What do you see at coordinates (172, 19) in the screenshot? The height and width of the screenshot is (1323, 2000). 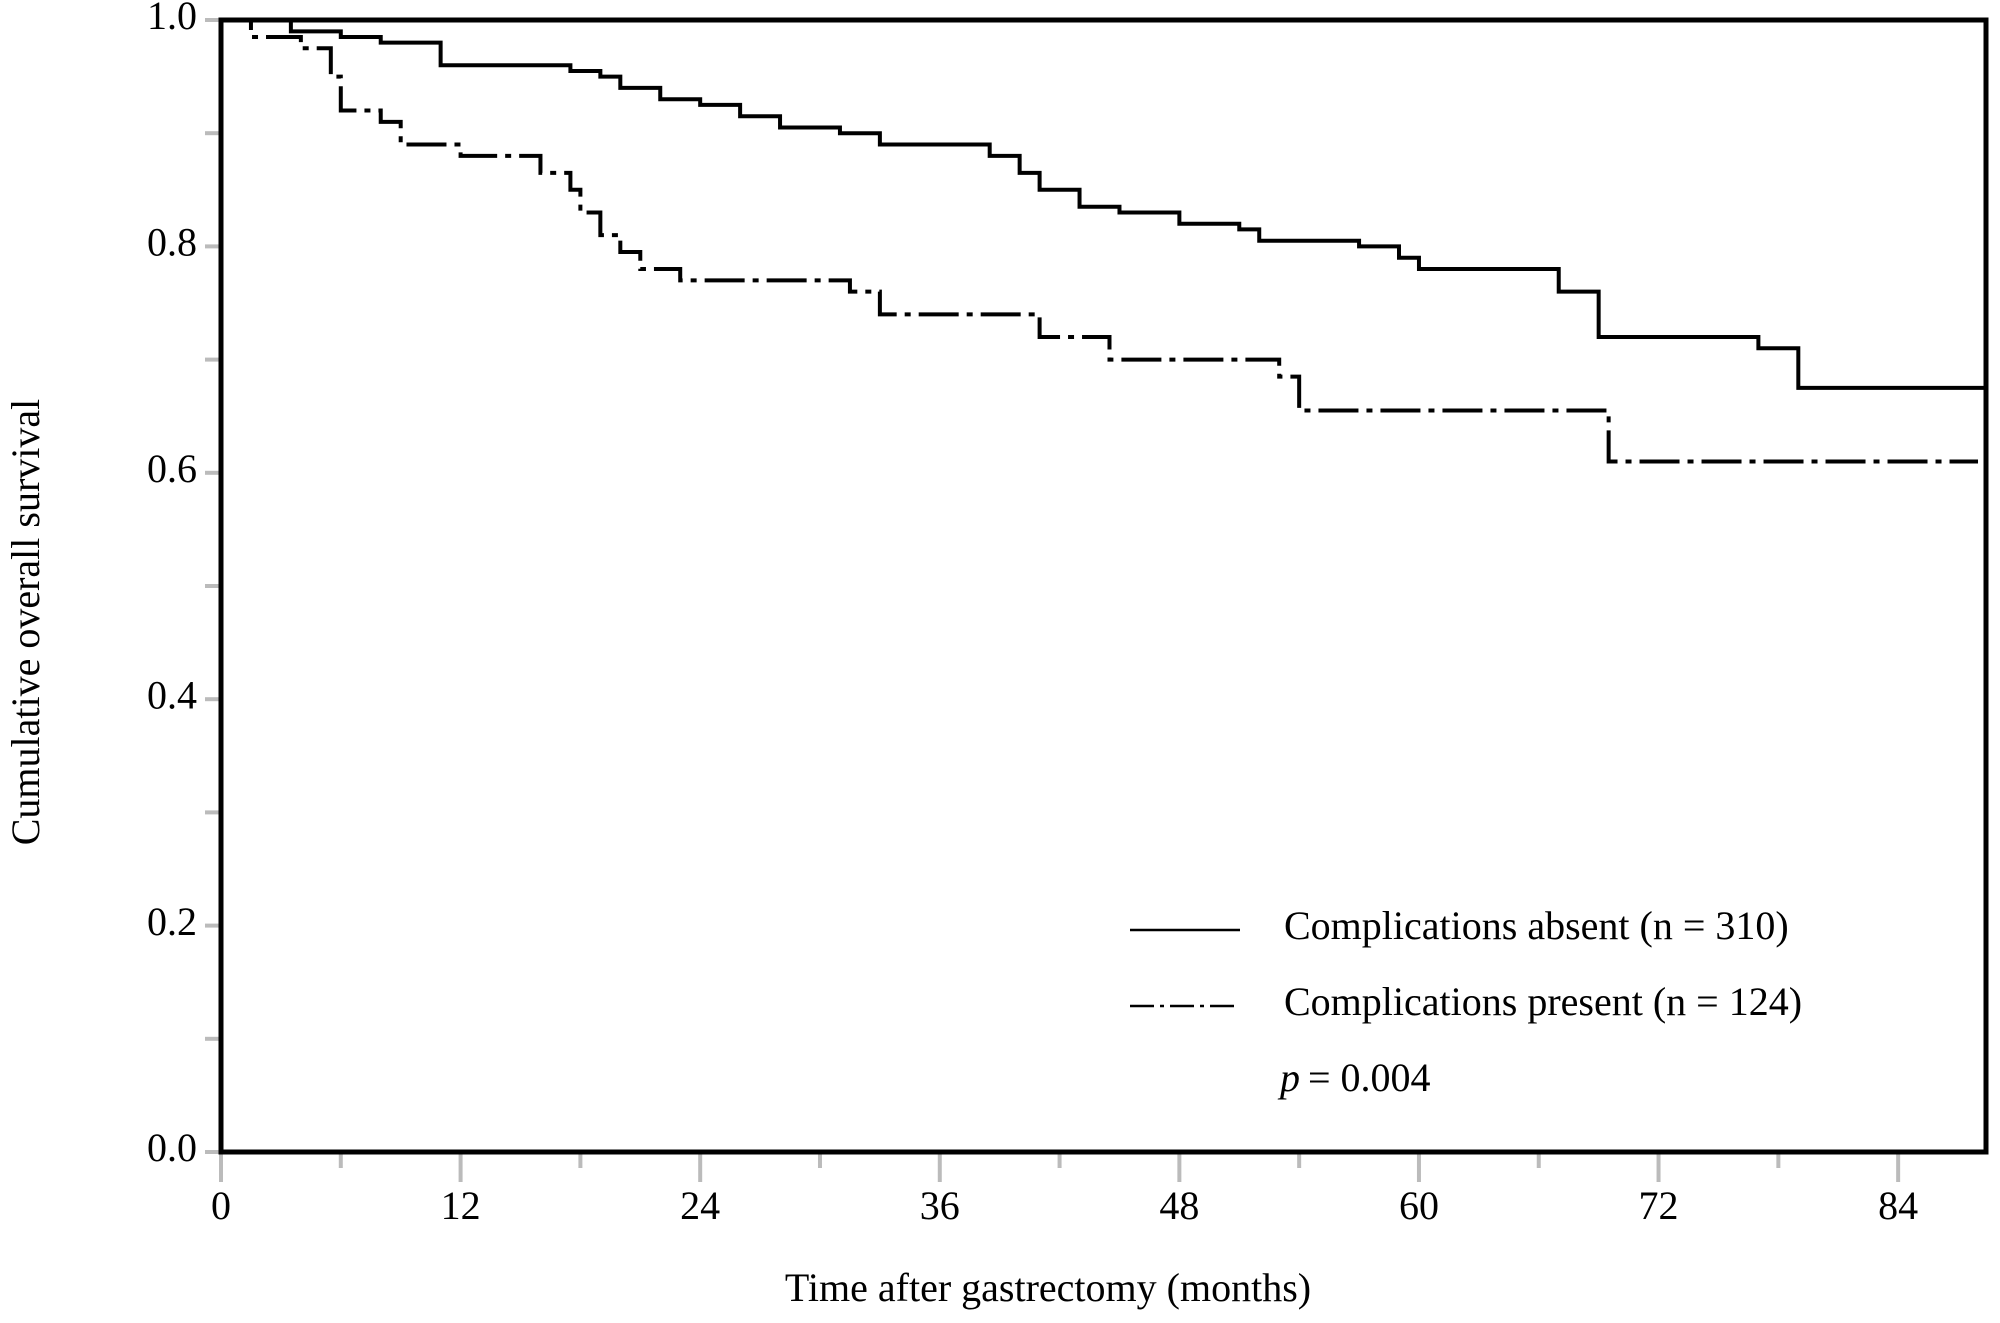 I see `y-tick-label: 1.0` at bounding box center [172, 19].